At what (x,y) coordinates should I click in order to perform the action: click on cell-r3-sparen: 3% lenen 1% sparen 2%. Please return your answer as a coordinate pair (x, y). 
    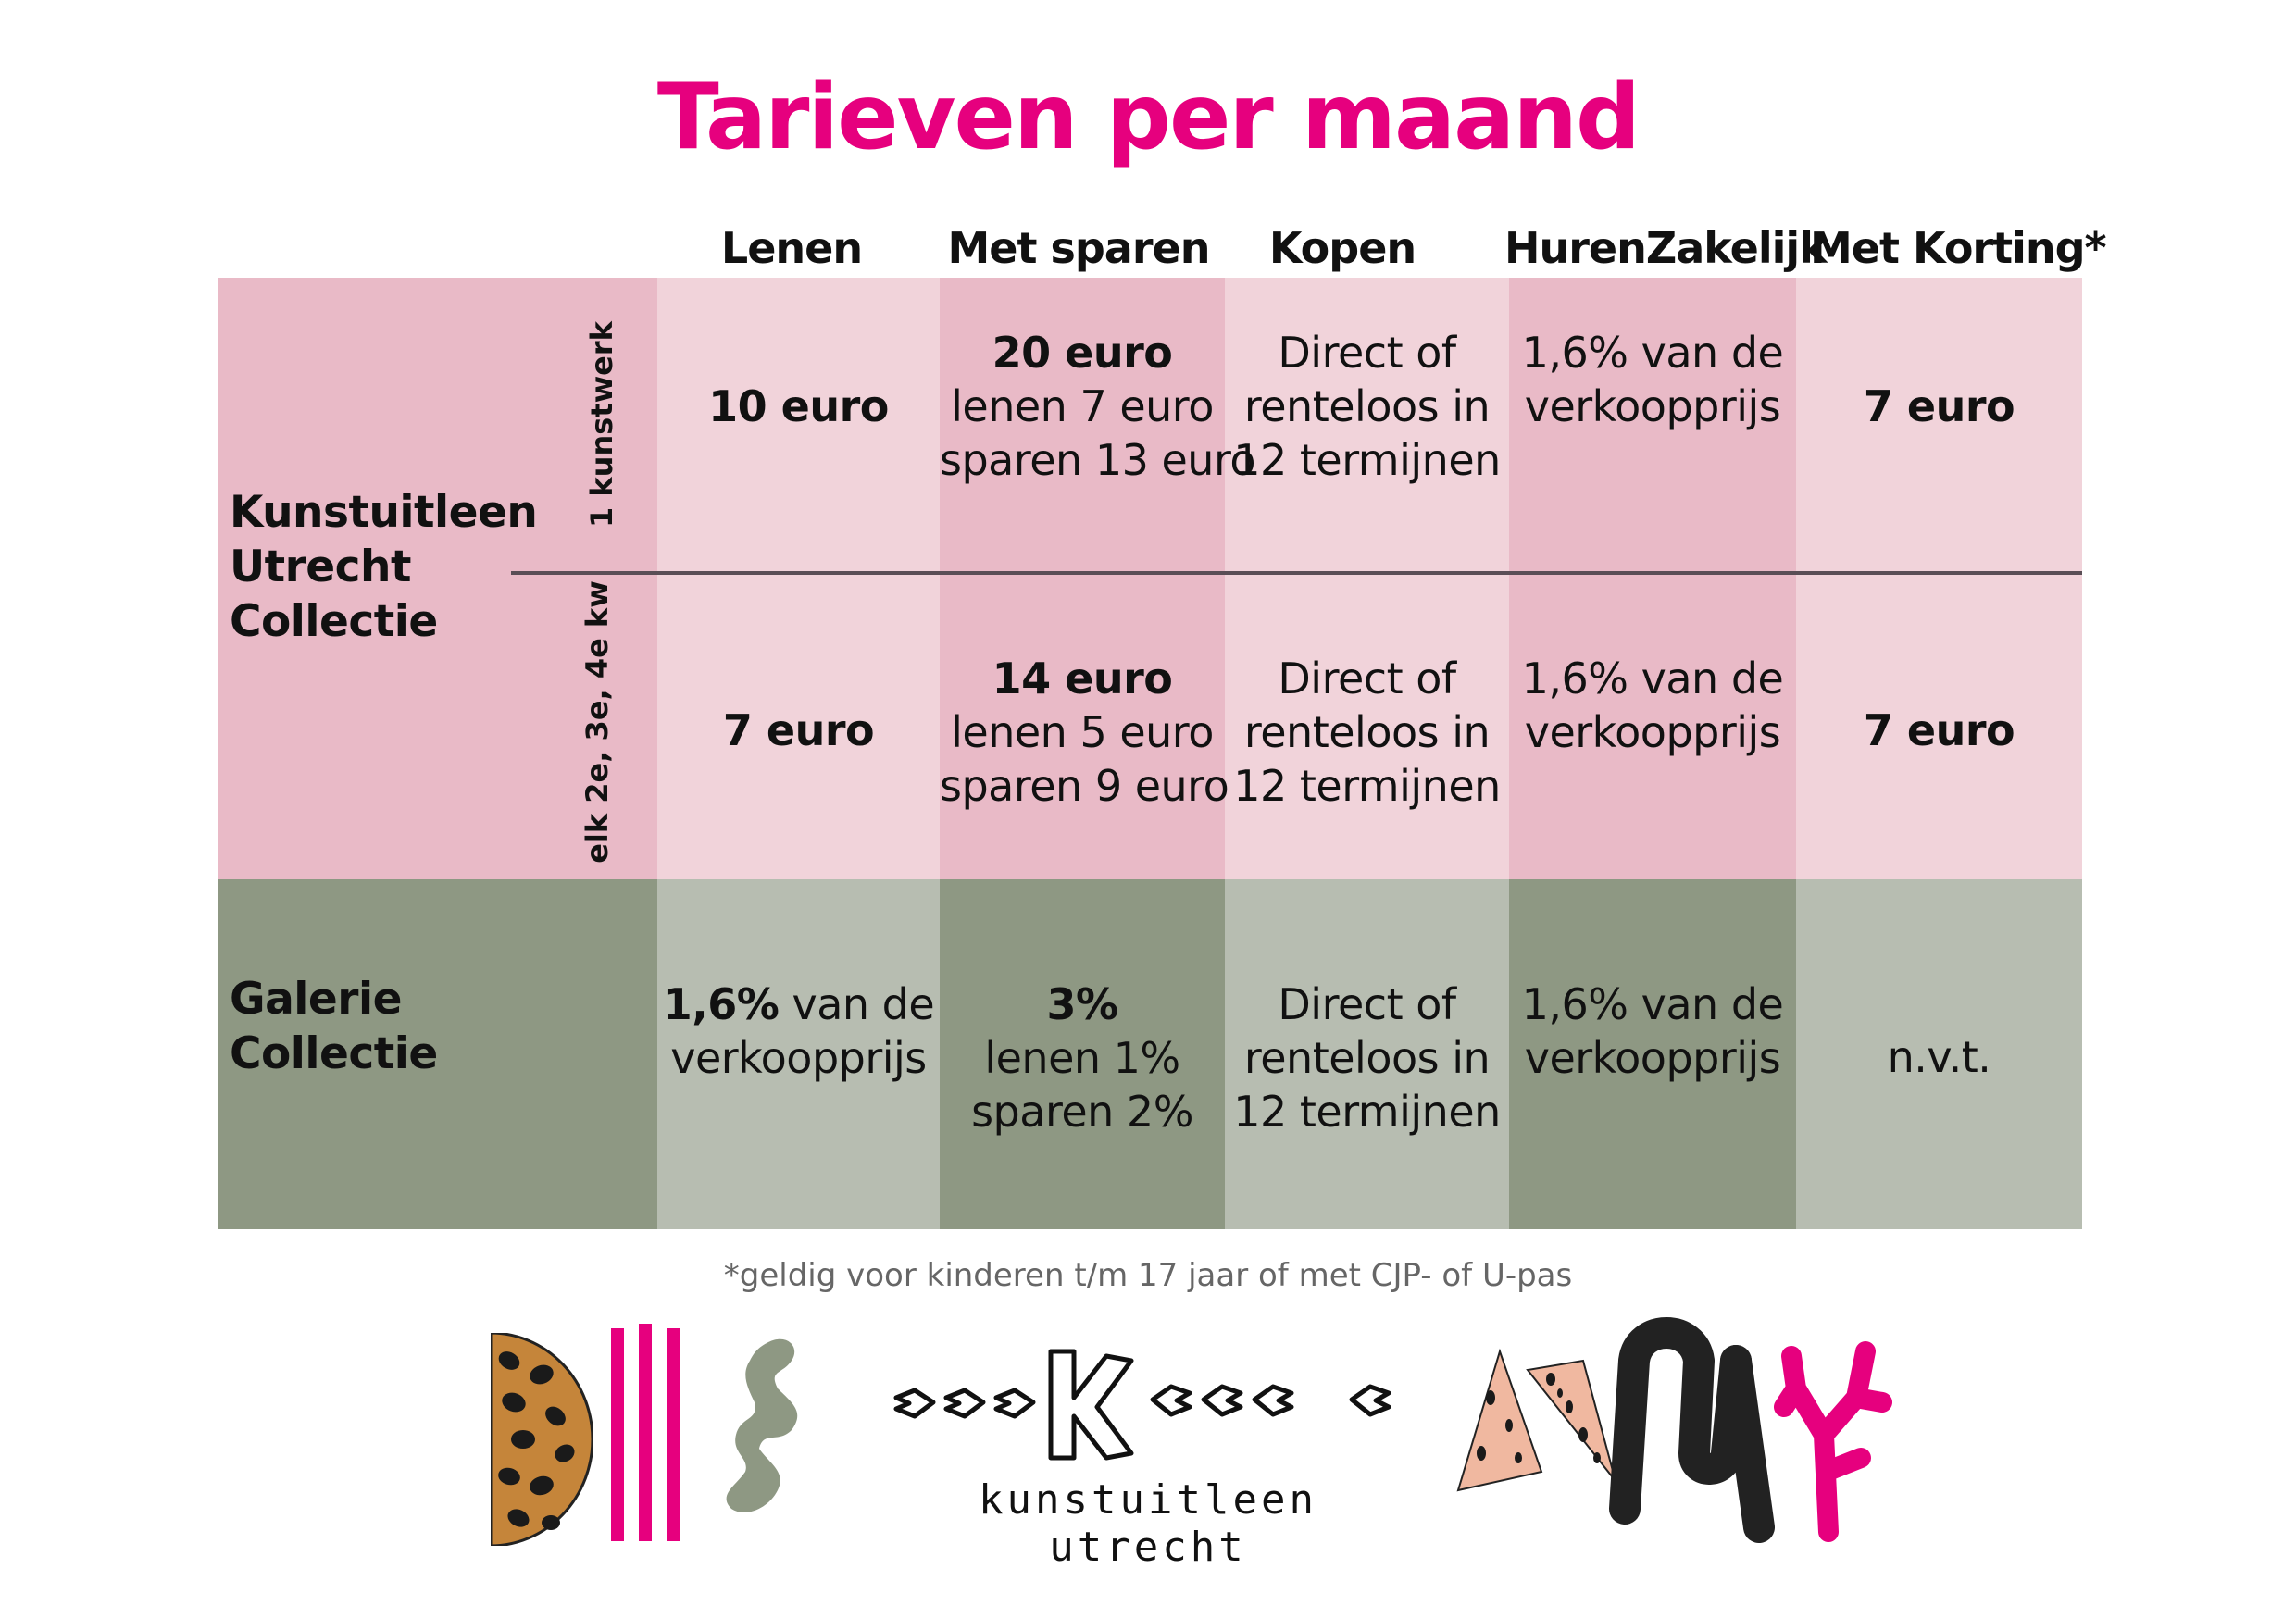
    Looking at the image, I should click on (1082, 1058).